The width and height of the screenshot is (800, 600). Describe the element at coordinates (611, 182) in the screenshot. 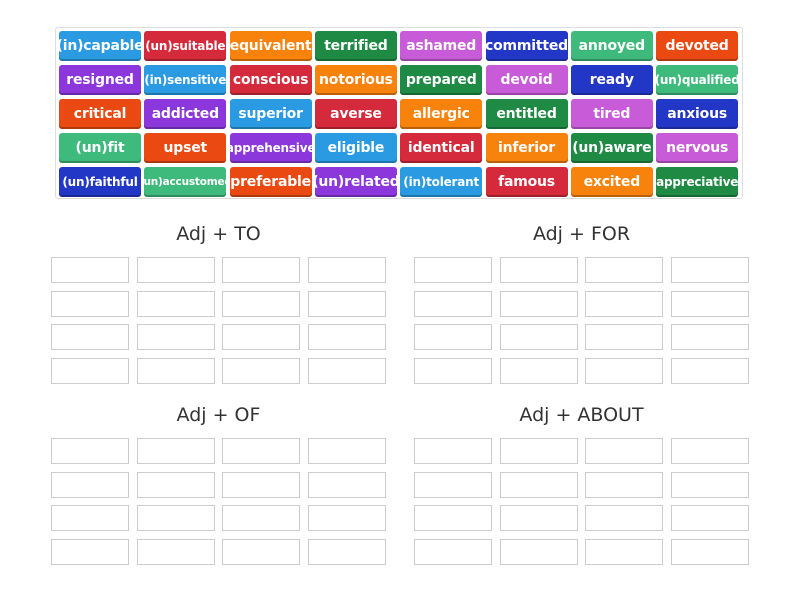

I see `word-tile: excited` at that location.